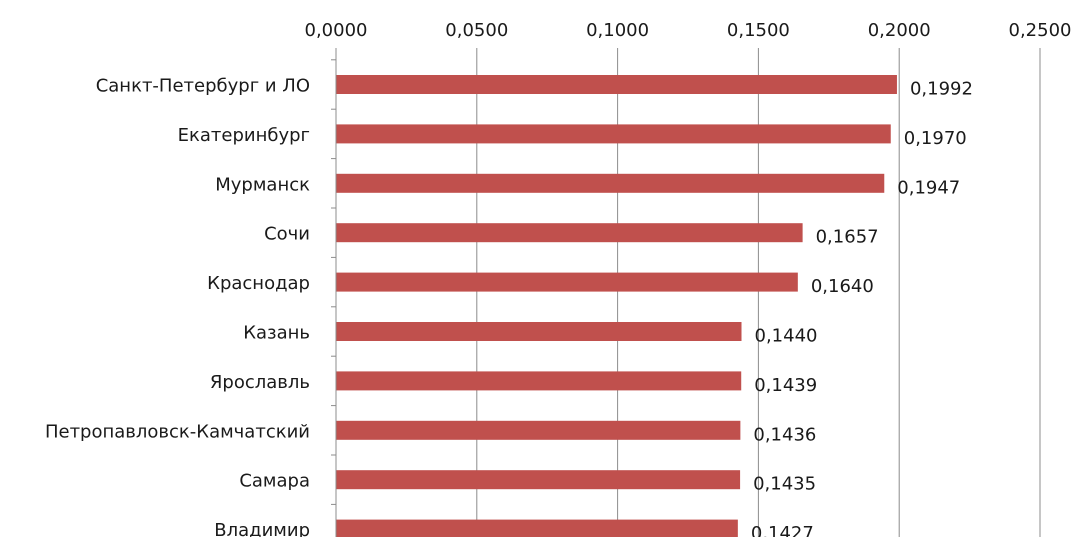  What do you see at coordinates (287, 234) in the screenshot?
I see `category-label: Сочи` at bounding box center [287, 234].